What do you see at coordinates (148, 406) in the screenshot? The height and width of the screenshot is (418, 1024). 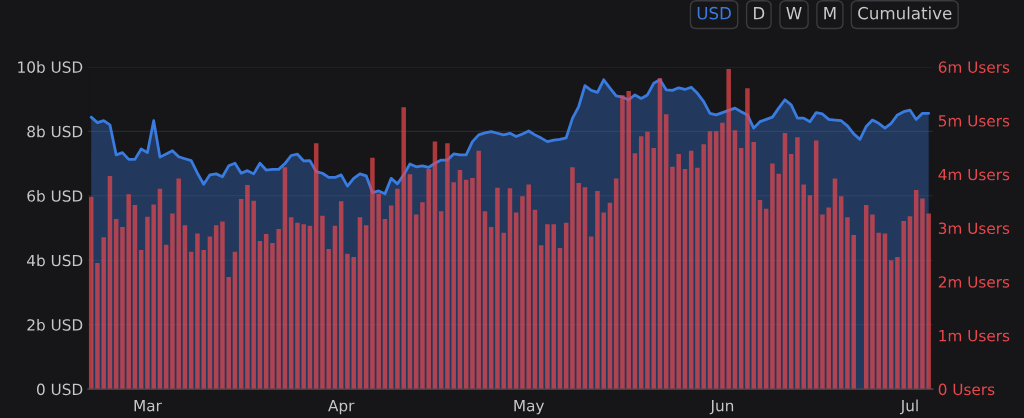 I see `x-tick-label: Mar` at bounding box center [148, 406].